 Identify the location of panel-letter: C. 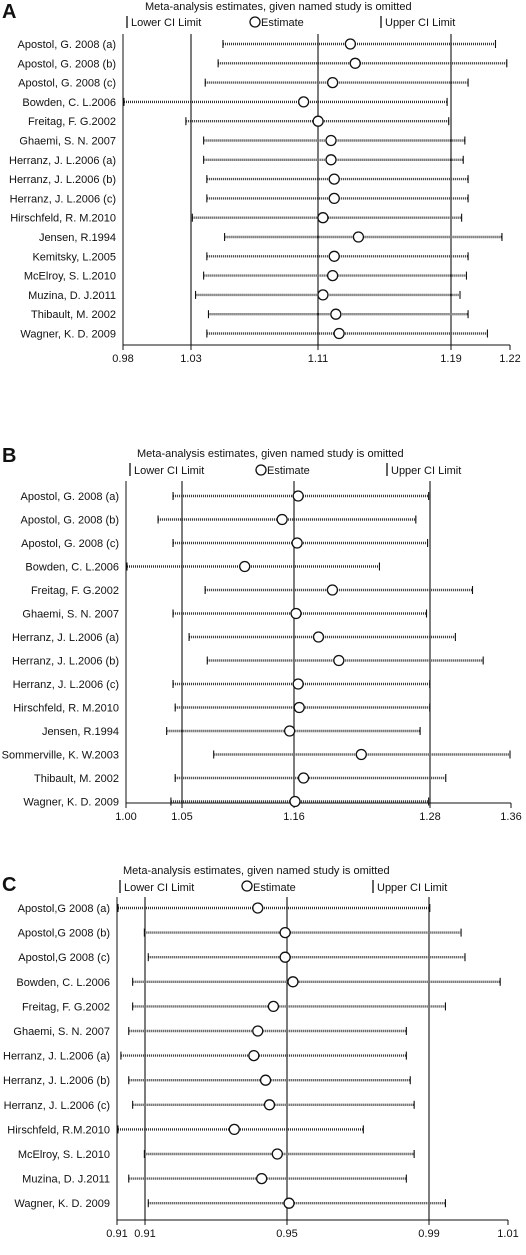
(9, 885).